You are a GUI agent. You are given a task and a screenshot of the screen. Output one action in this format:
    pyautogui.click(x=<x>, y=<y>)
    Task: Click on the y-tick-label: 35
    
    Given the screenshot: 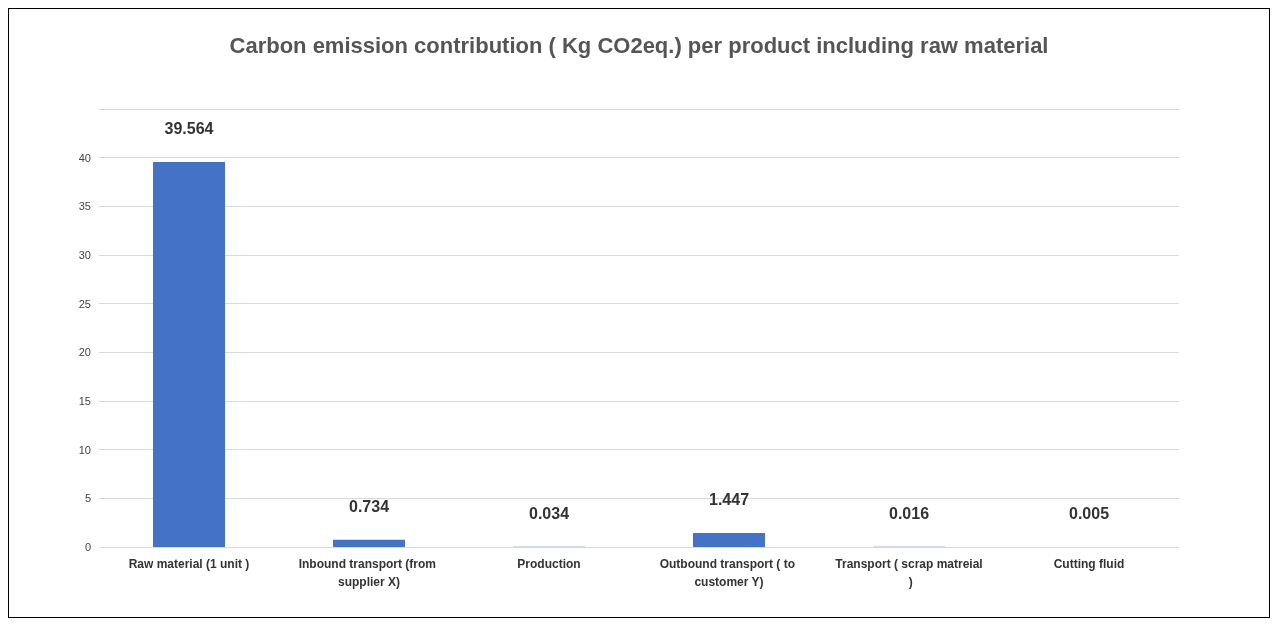 What is the action you would take?
    pyautogui.click(x=84, y=206)
    